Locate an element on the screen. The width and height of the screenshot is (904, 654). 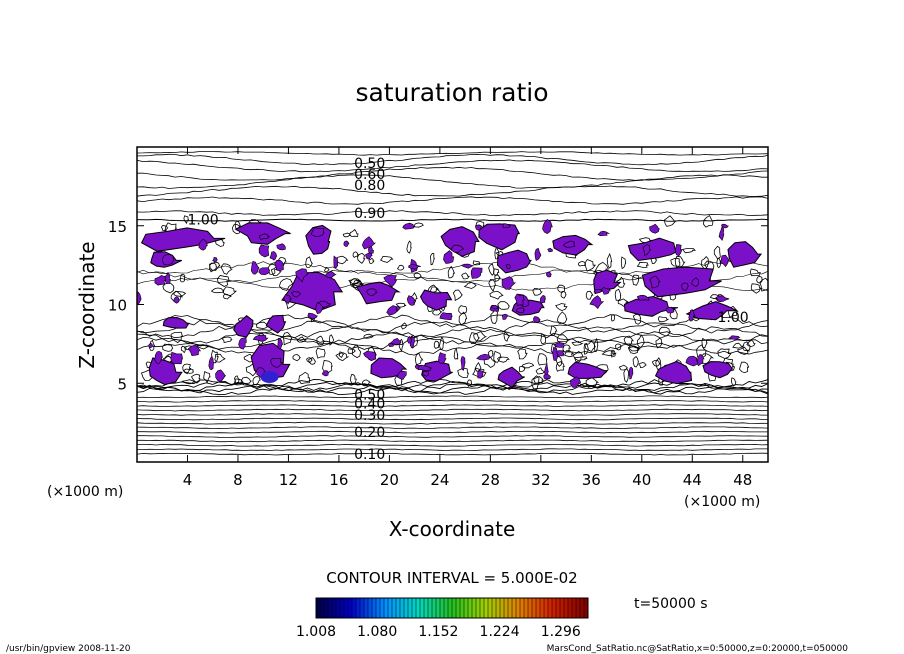
y-tick-label: 15 is located at coordinates (117, 227).